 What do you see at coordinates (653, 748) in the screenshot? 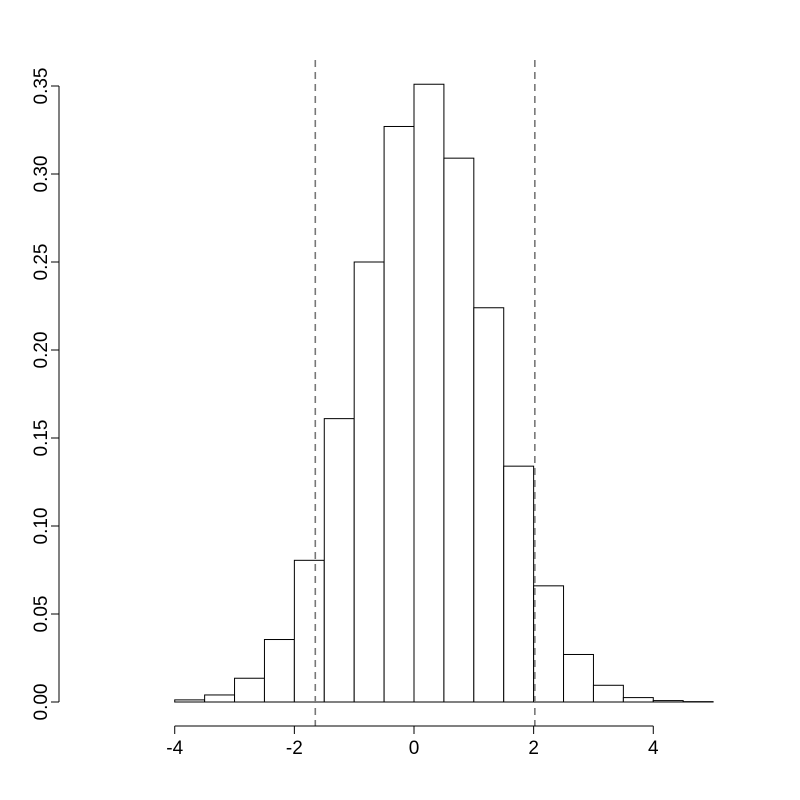
I see `x-tick-label: 4` at bounding box center [653, 748].